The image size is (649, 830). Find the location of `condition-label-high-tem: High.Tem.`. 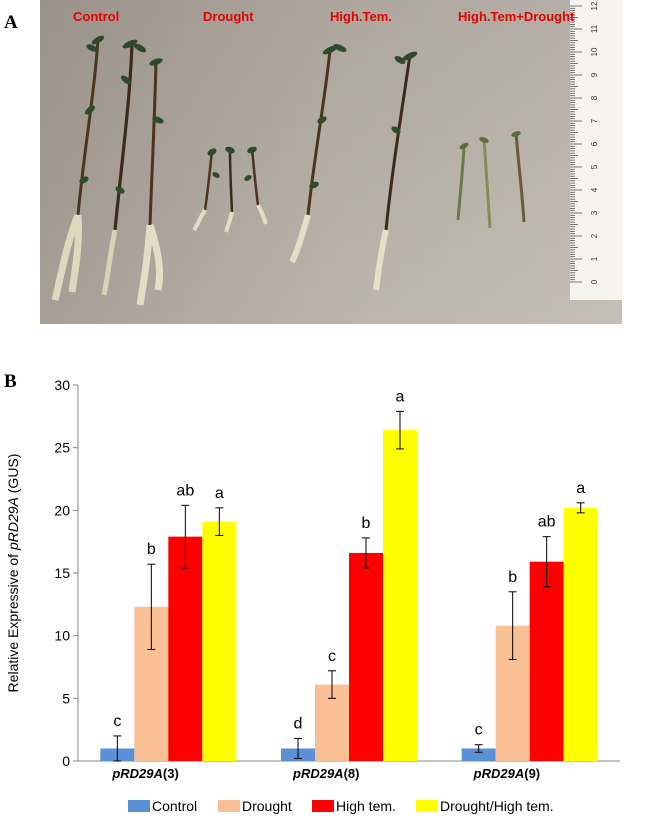

condition-label-high-tem: High.Tem. is located at coordinates (361, 16).